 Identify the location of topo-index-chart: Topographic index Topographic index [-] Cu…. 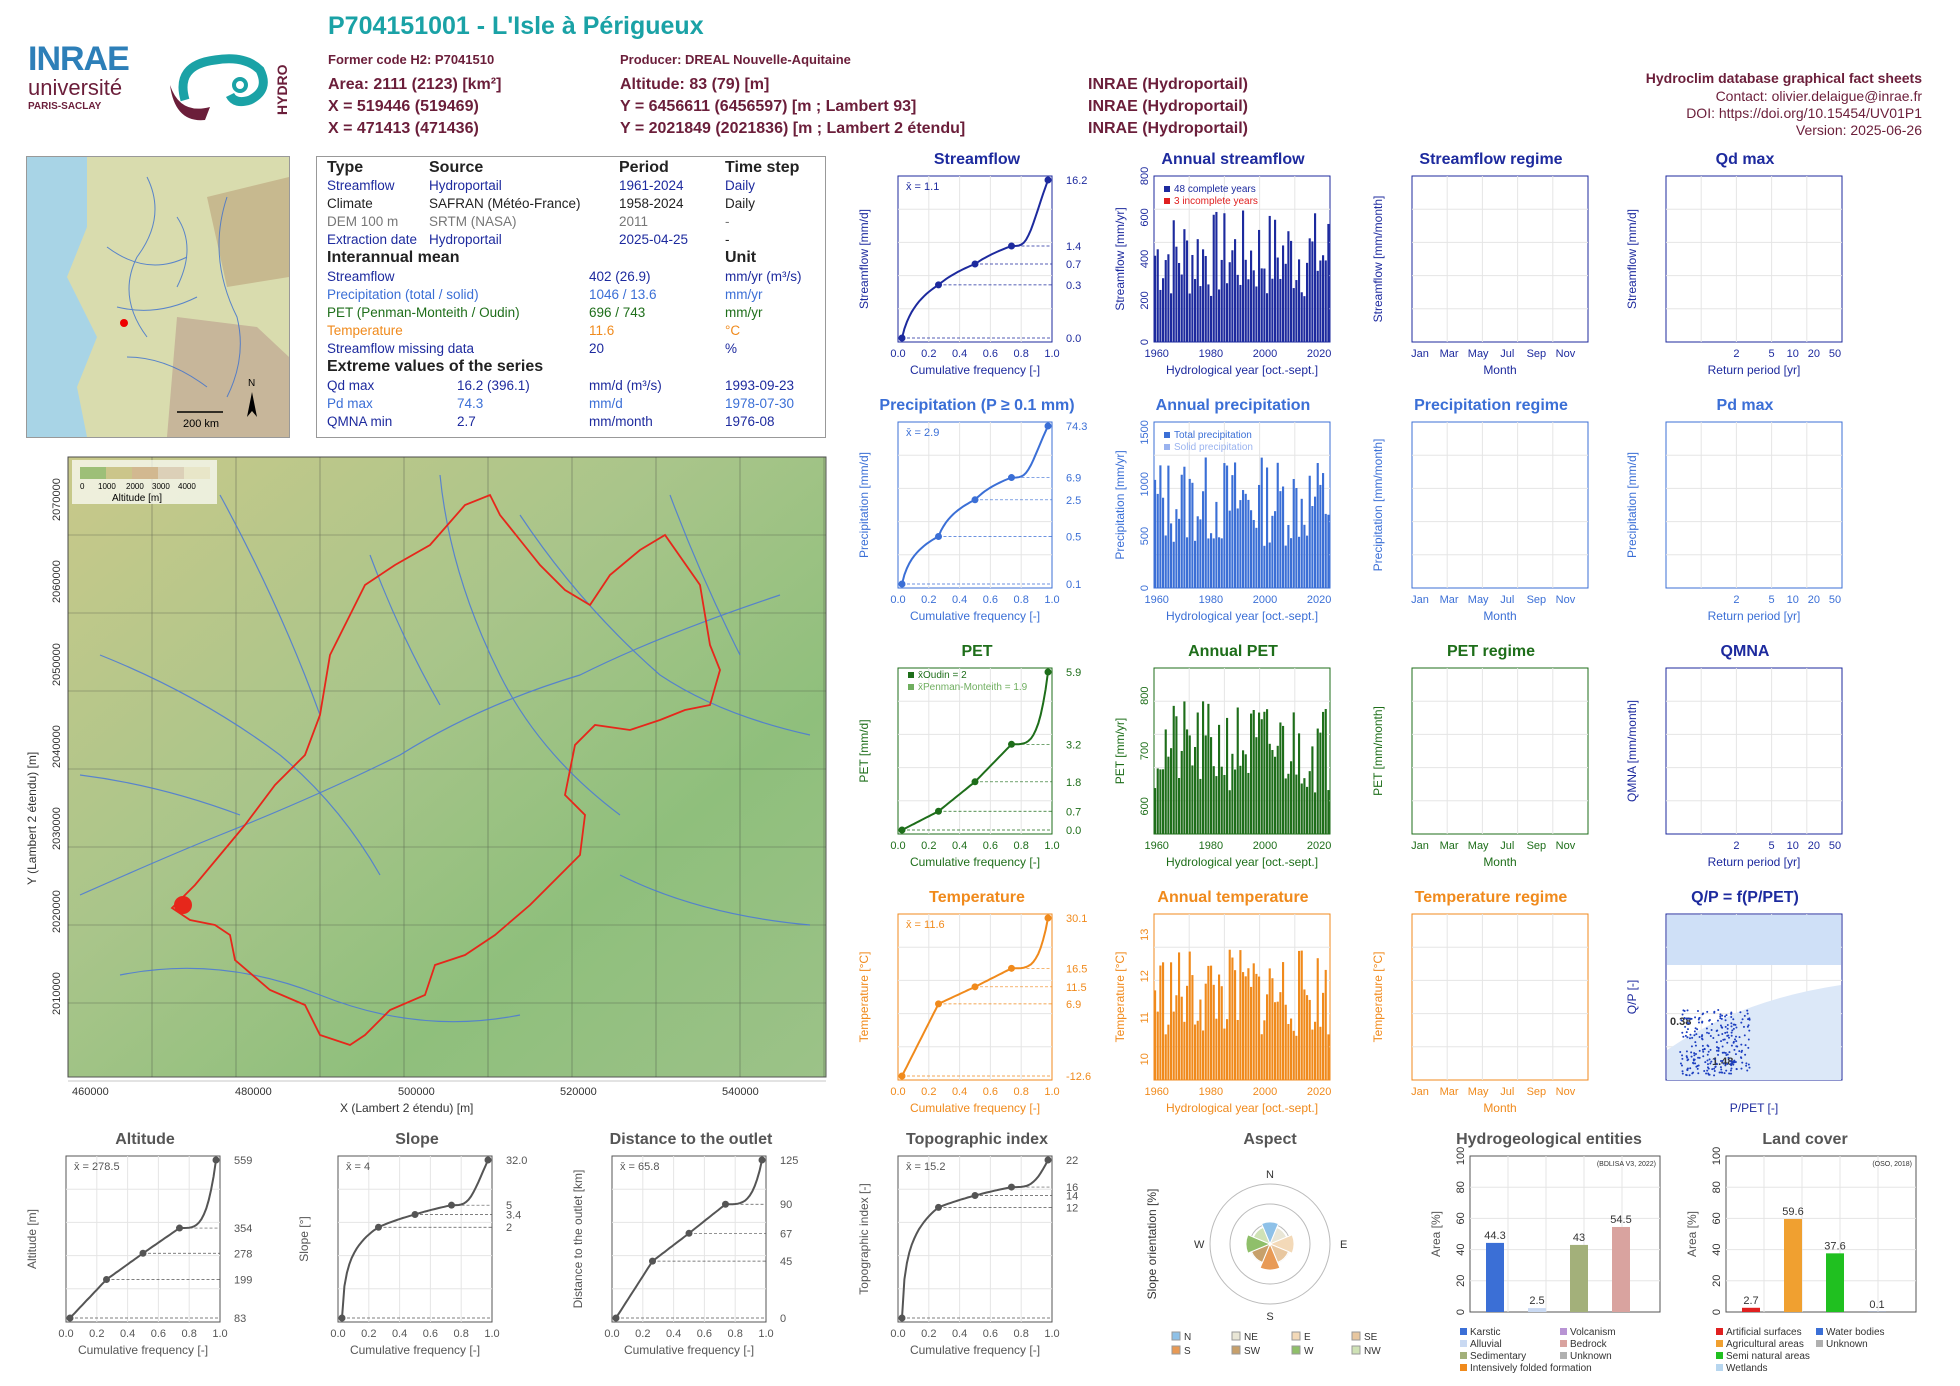
(967, 1244).